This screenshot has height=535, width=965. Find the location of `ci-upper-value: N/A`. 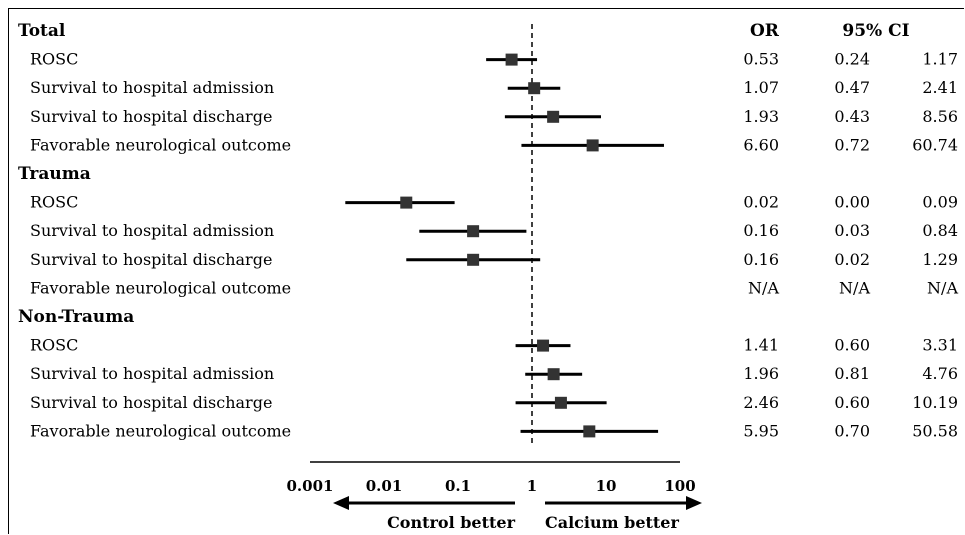

ci-upper-value: N/A is located at coordinates (942, 287).